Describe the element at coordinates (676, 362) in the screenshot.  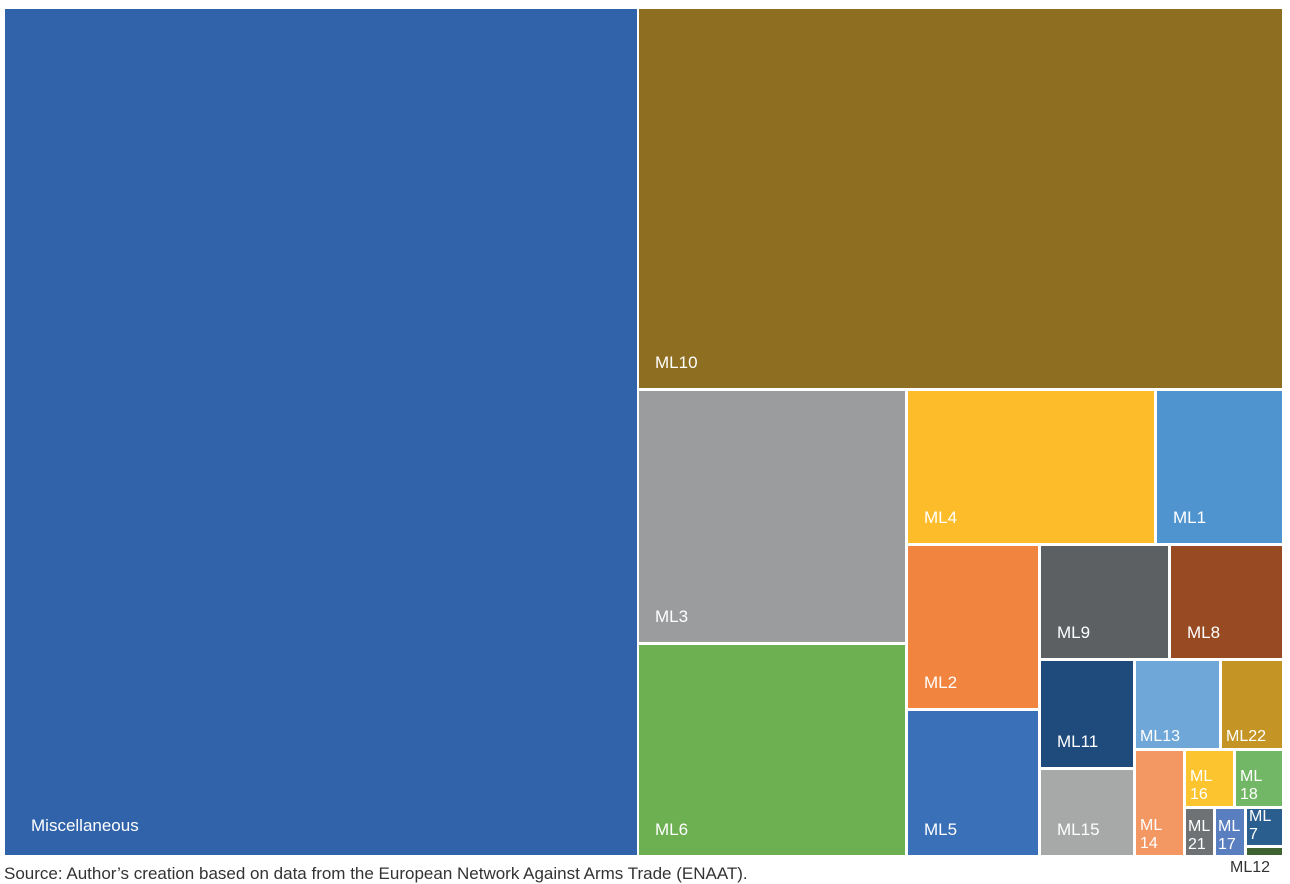
I see `tile-label-ml10: ML10` at that location.